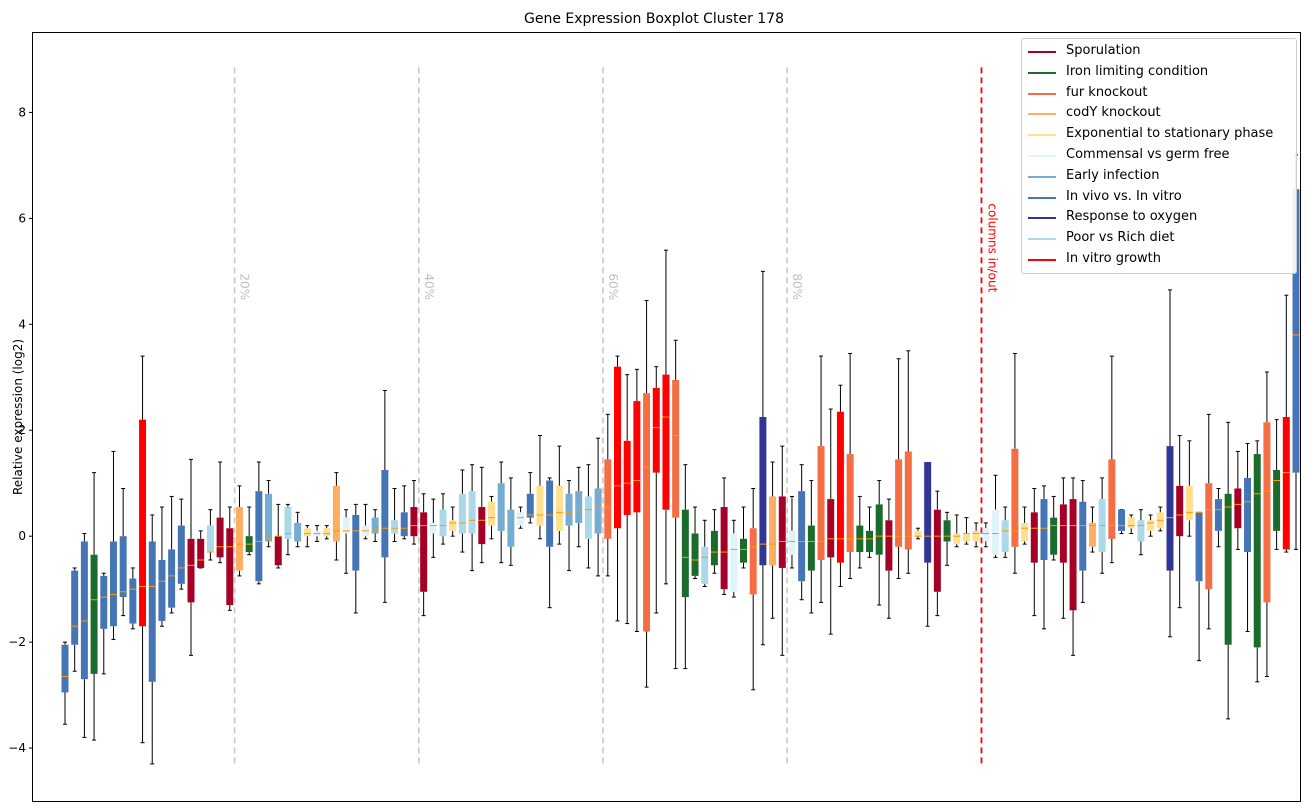 The height and width of the screenshot is (812, 1309). I want to click on legend-item: codY knockout, so click(1159, 114).